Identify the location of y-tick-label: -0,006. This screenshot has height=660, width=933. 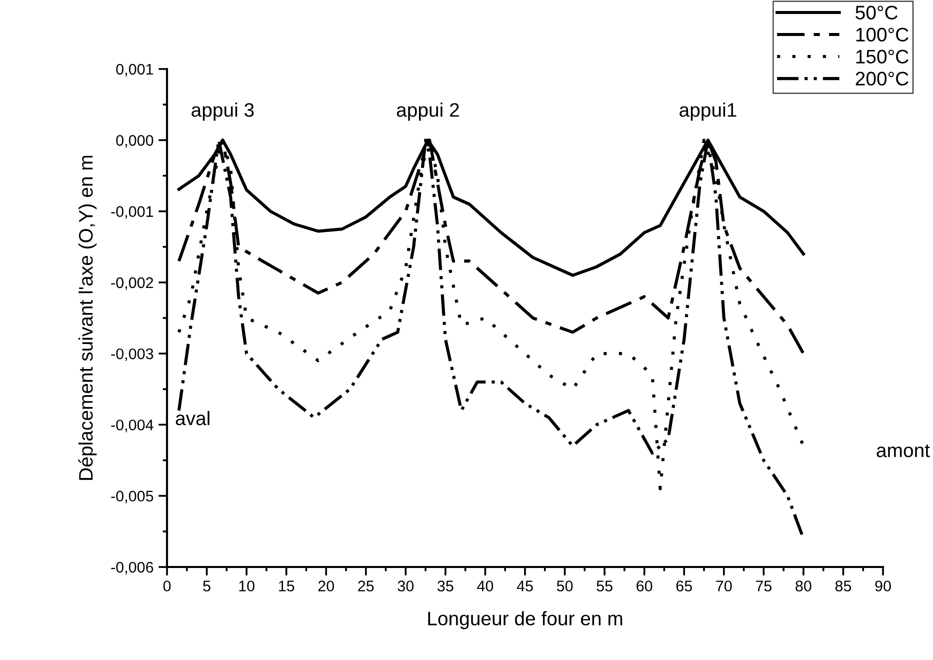
(132, 568).